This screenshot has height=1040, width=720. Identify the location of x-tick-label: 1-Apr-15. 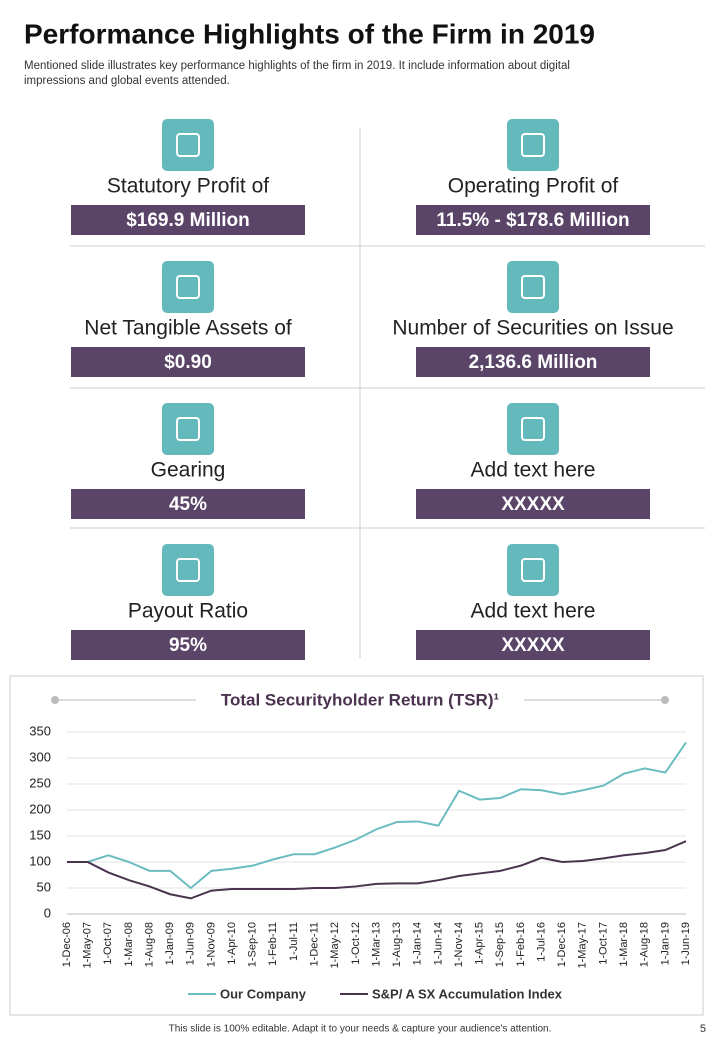
(480, 943).